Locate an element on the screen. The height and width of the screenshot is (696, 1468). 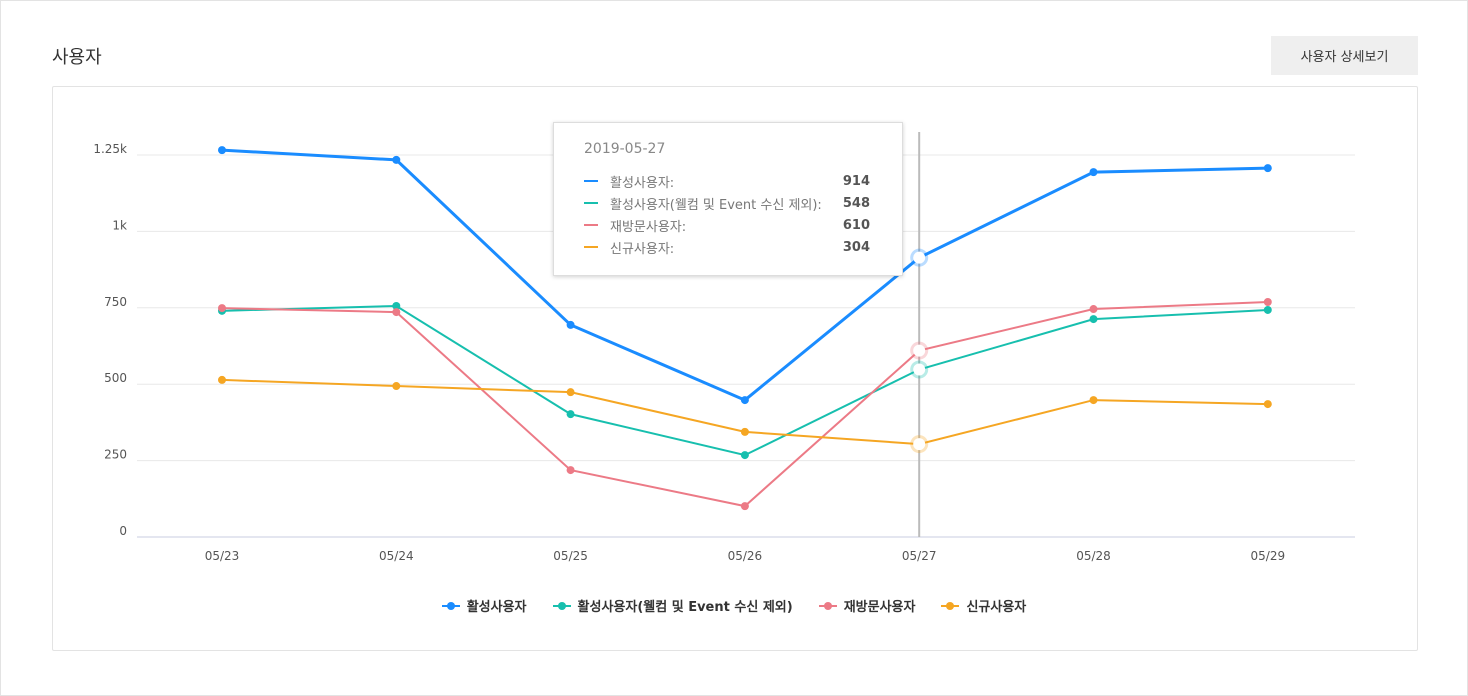
tooltip-label: 활성사용자: is located at coordinates (642, 183).